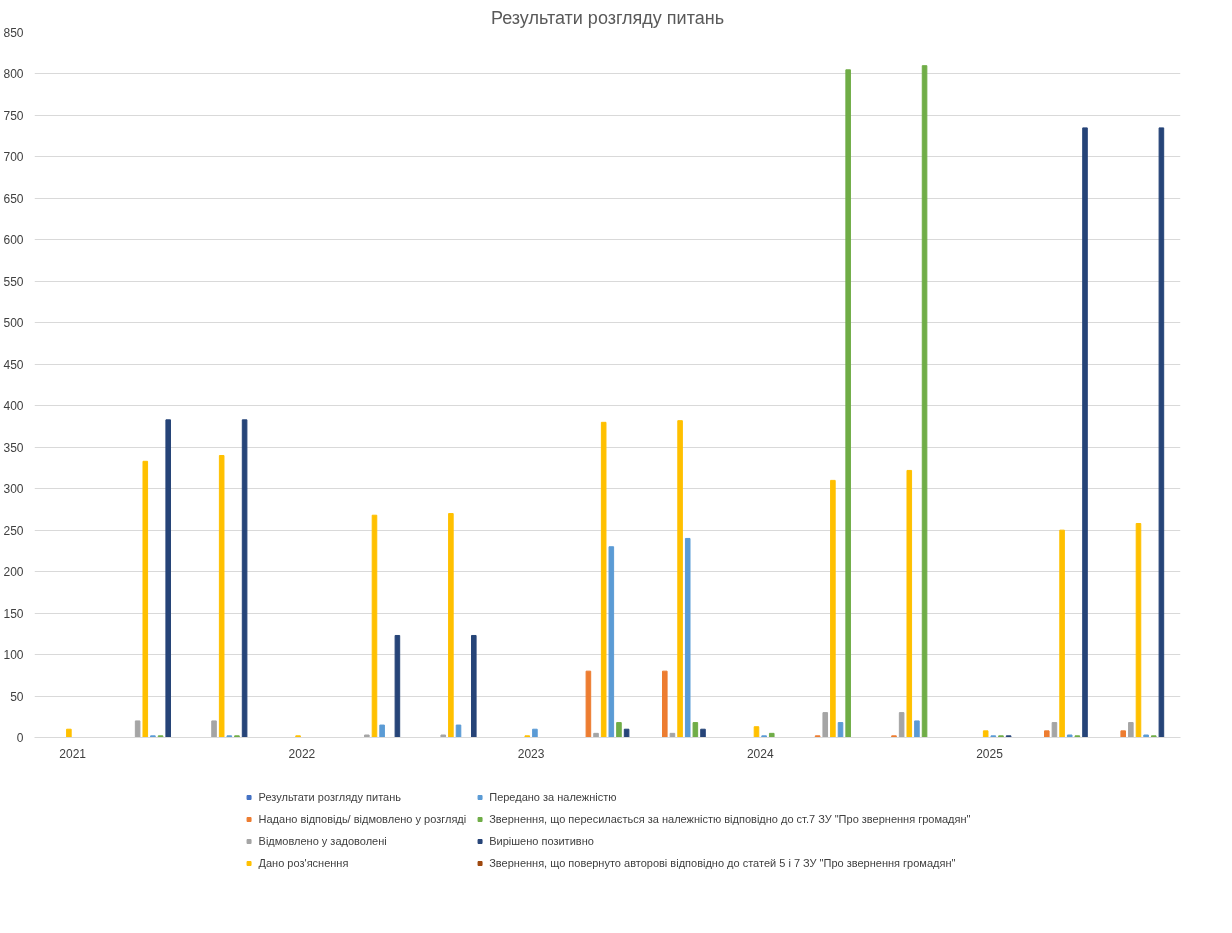  Describe the element at coordinates (990, 753) in the screenshot. I see `x-tick-label: 2025` at that location.